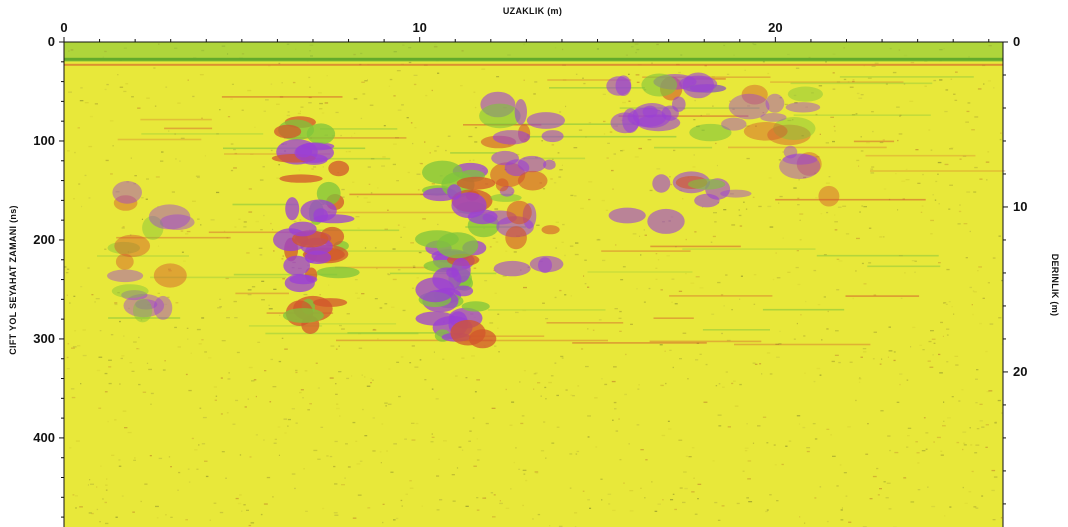 This screenshot has height=527, width=1068. I want to click on y-tick-label: 400, so click(44, 437).